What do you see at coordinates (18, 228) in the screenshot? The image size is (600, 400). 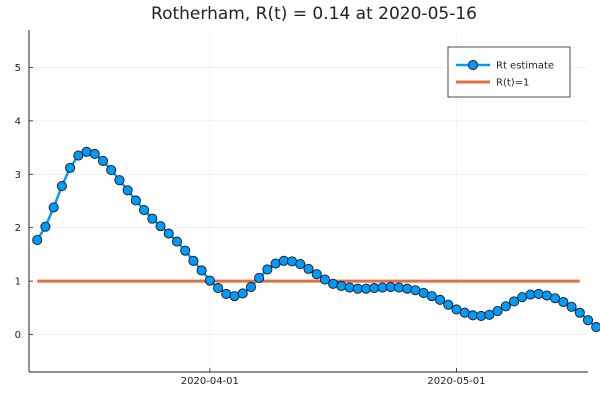 I see `y-tick-label: 2` at bounding box center [18, 228].